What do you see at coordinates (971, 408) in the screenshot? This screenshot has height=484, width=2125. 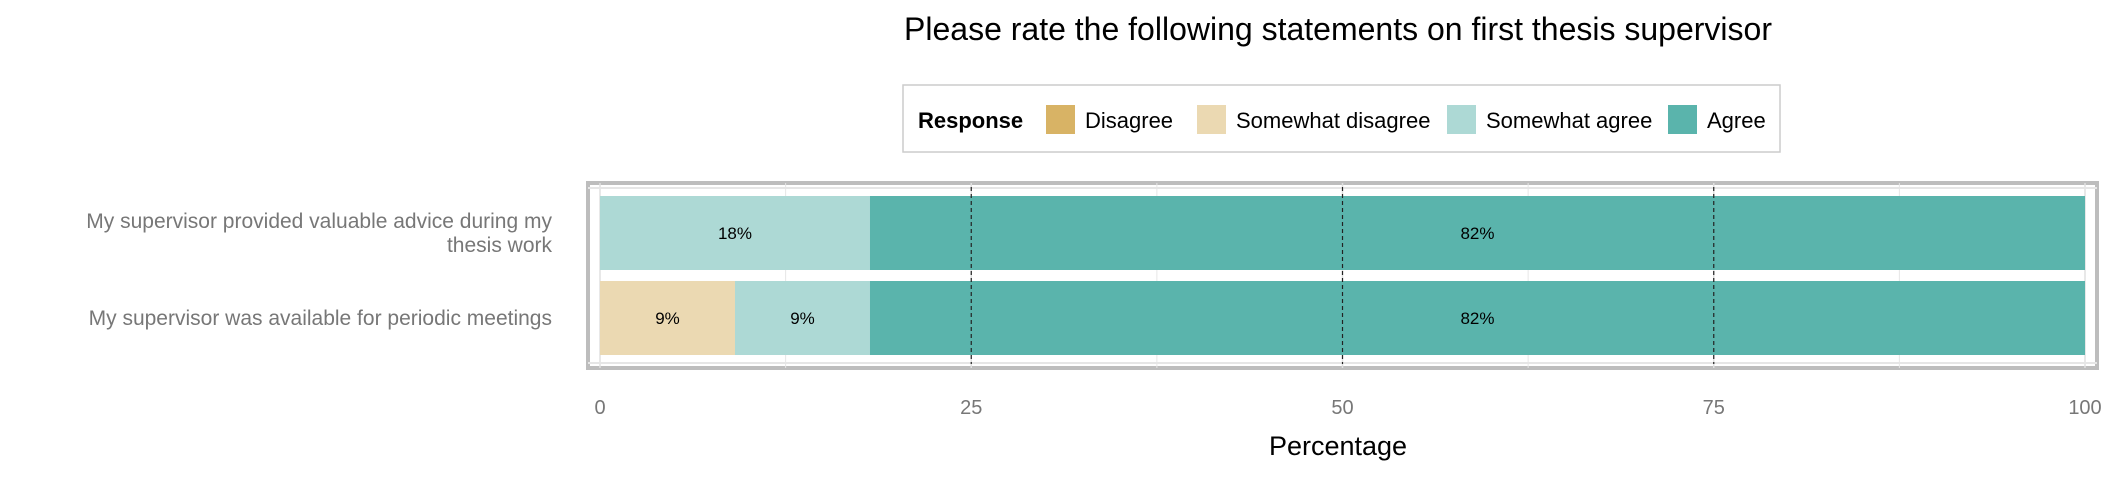 I see `x-tick-label: 25` at bounding box center [971, 408].